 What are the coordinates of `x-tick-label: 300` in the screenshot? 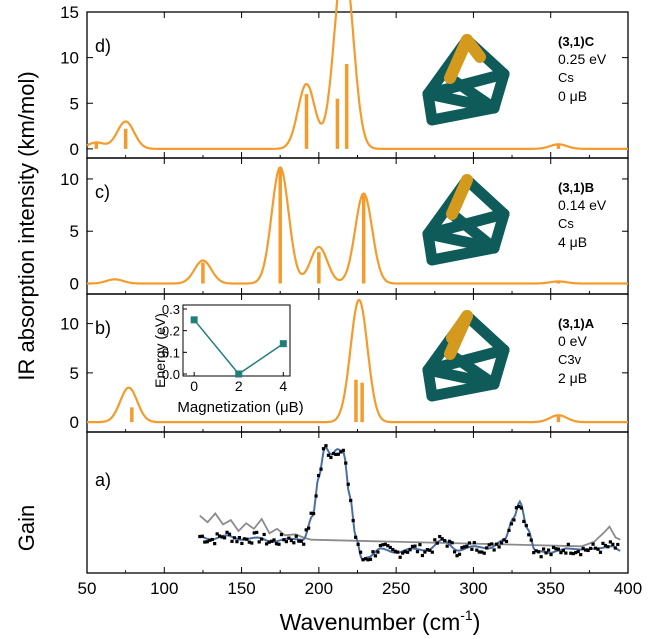 It's located at (473, 588).